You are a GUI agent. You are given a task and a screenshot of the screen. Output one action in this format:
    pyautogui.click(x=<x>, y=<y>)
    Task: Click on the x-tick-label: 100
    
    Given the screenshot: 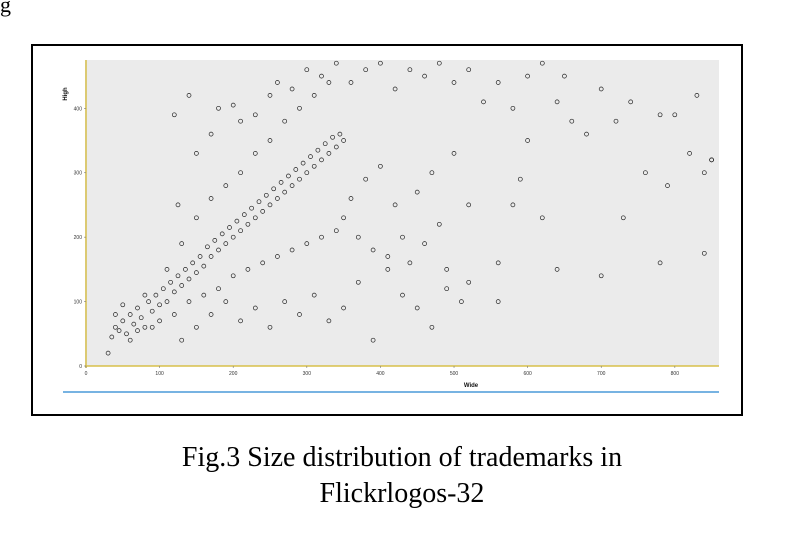 What is the action you would take?
    pyautogui.click(x=159, y=374)
    